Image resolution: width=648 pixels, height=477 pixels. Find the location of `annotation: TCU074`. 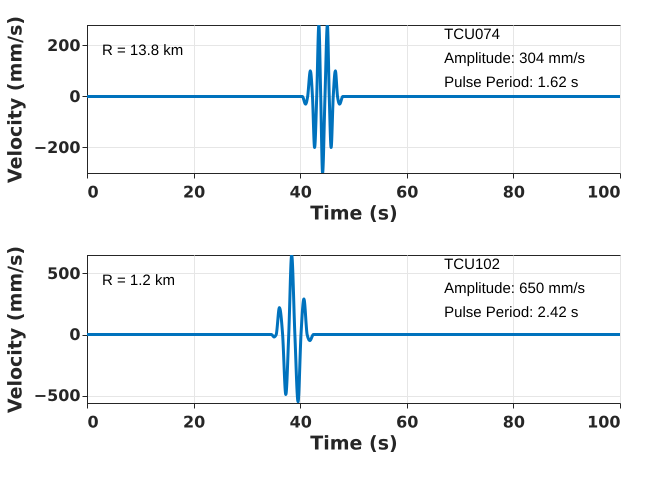

annotation: TCU074 is located at coordinates (472, 34).